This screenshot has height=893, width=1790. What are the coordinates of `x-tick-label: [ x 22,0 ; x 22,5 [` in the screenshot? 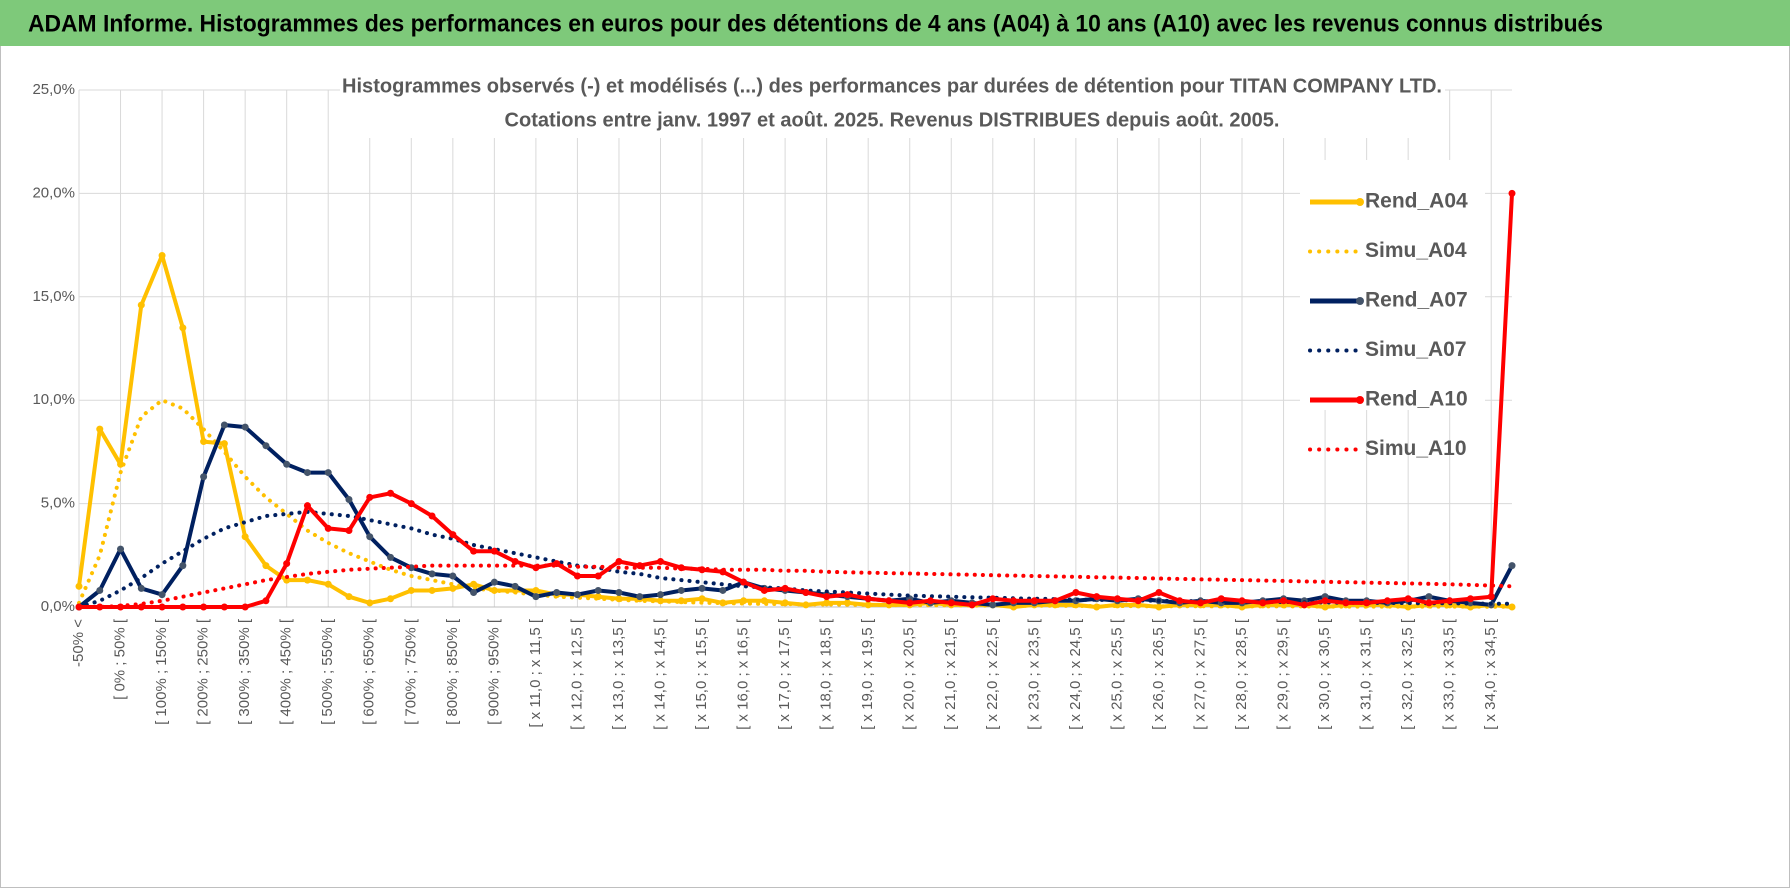 It's located at (992, 674).